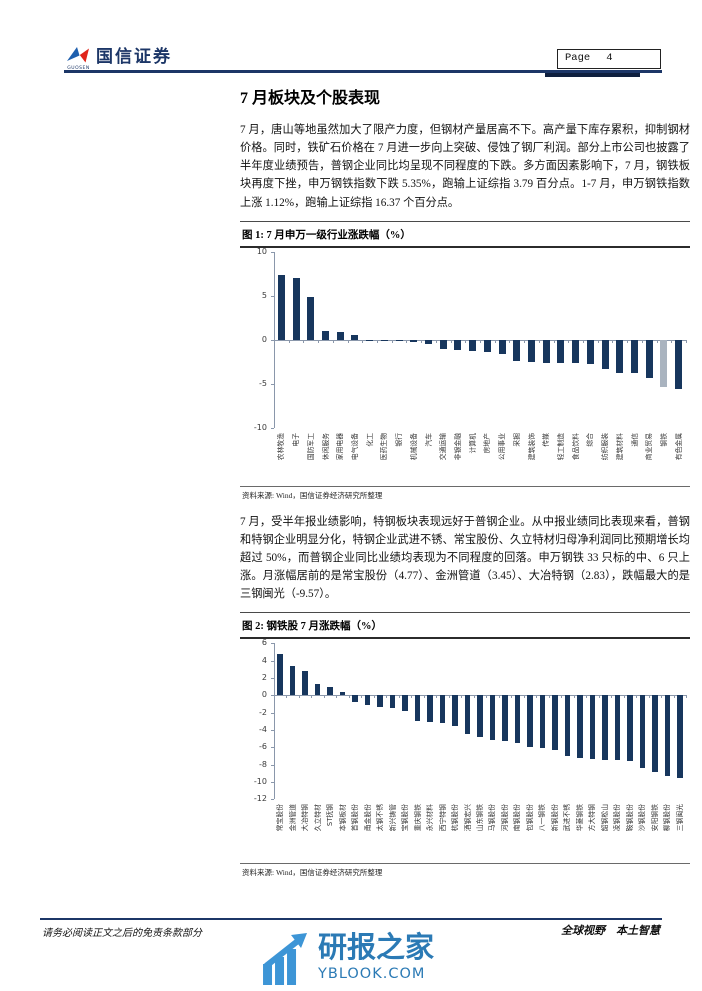 The height and width of the screenshot is (991, 702). Describe the element at coordinates (367, 818) in the screenshot. I see `x-axis-category-label: 甬金股份` at that location.